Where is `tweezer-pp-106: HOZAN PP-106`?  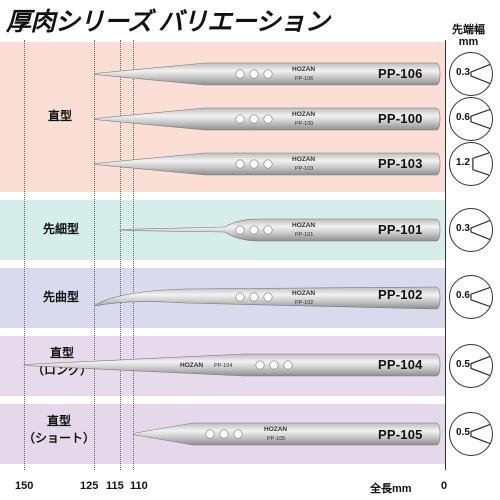
tweezer-pp-106: HOZAN PP-106 is located at coordinates (267, 74).